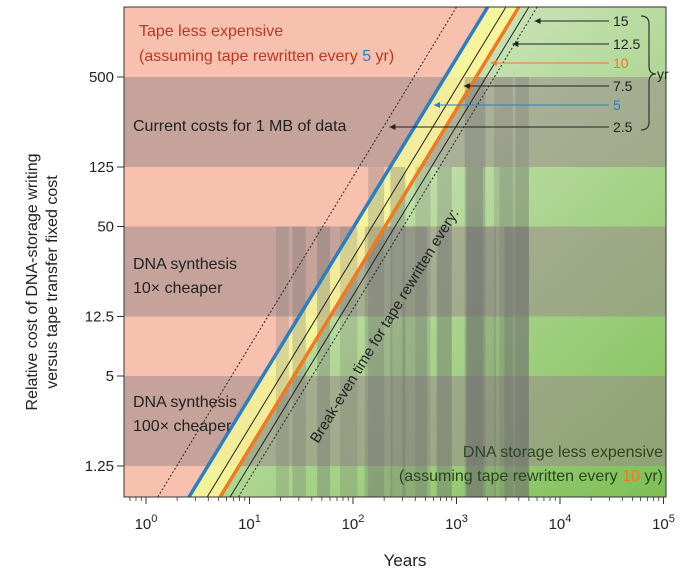  What do you see at coordinates (101, 167) in the screenshot?
I see `y-tick-label: 125` at bounding box center [101, 167].